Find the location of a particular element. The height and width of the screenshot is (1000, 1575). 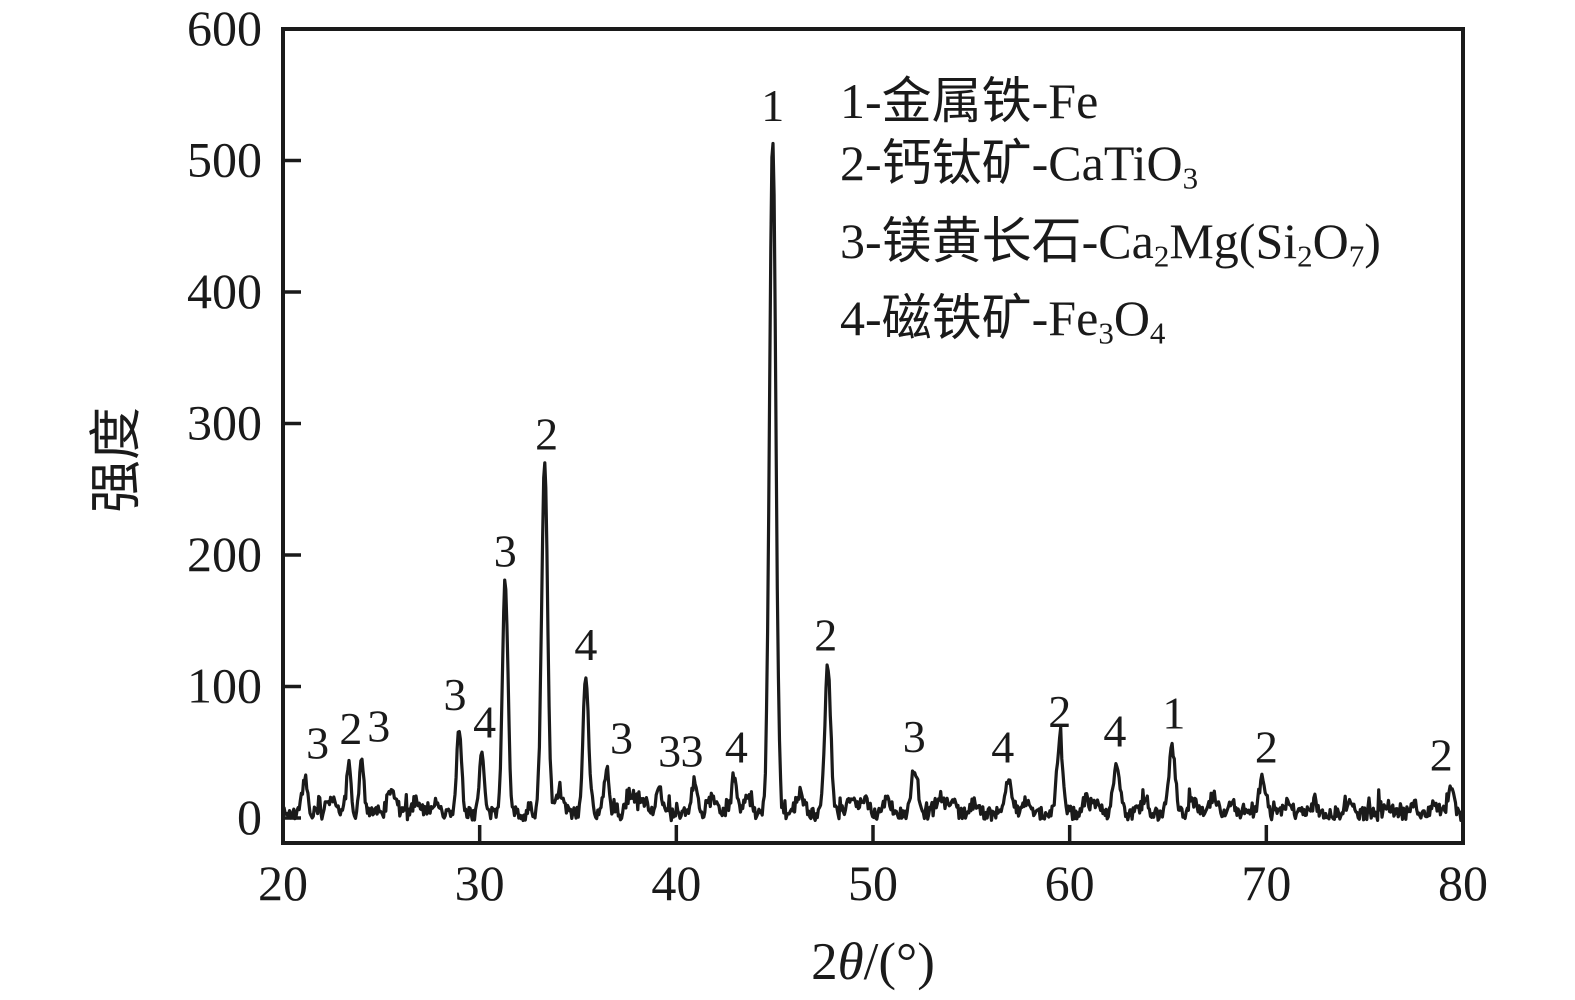

legend-entry-2: 2-钙钛矿-CaTiO3 is located at coordinates (1110, 171).